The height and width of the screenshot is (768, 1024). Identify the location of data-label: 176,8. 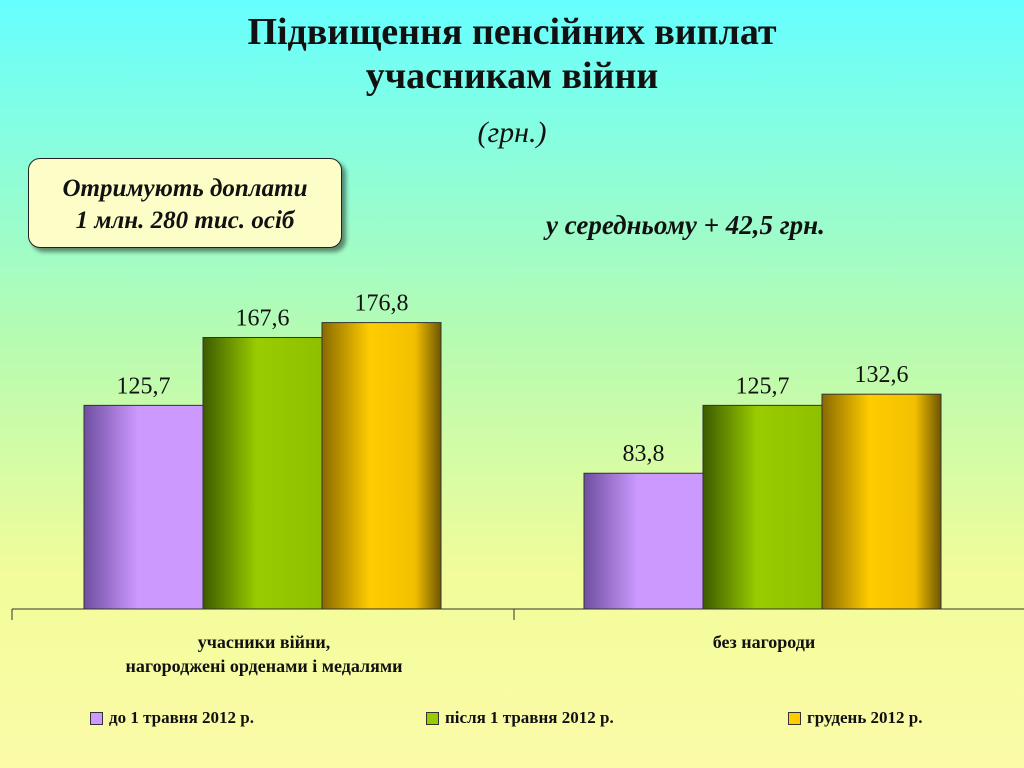
(382, 304).